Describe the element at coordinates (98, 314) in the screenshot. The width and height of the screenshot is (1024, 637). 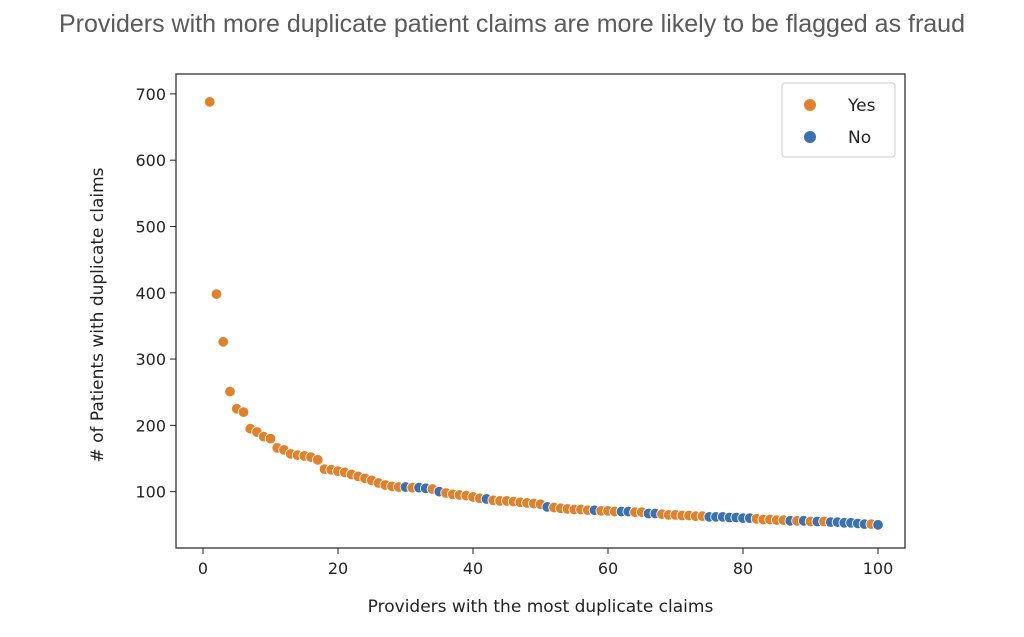
I see `y-axis-label: # of Patients with duplicate claims` at that location.